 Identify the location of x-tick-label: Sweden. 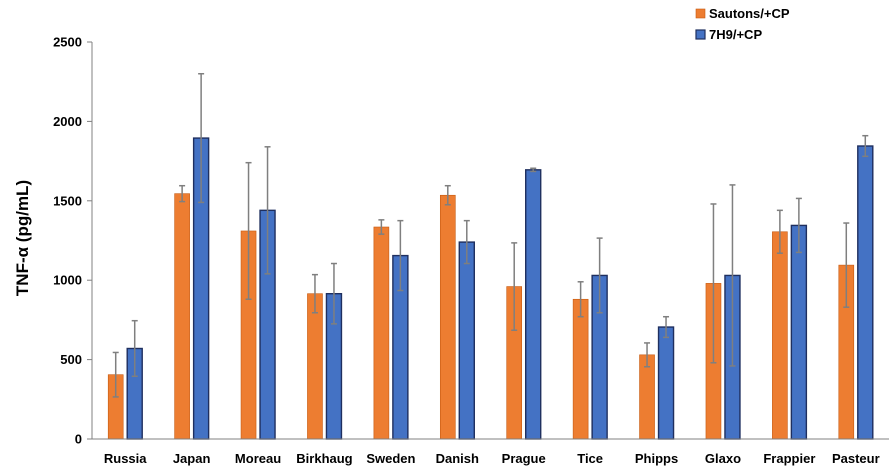
(390, 458).